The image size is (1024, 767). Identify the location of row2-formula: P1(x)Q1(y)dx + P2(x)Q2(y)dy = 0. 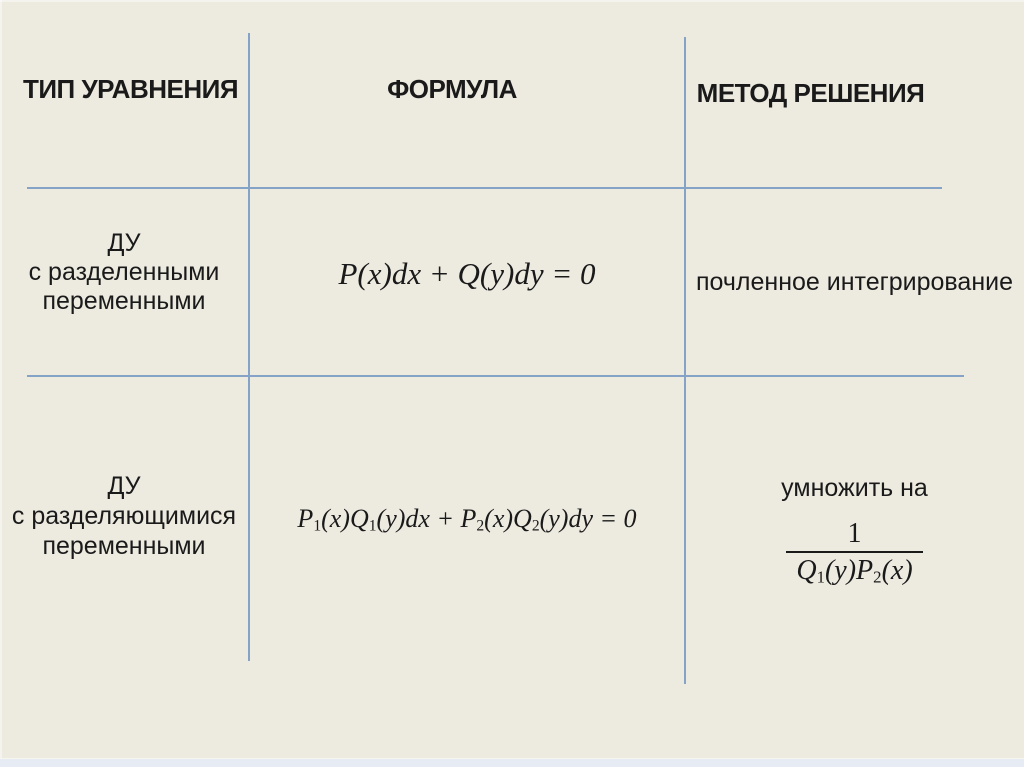
(467, 518).